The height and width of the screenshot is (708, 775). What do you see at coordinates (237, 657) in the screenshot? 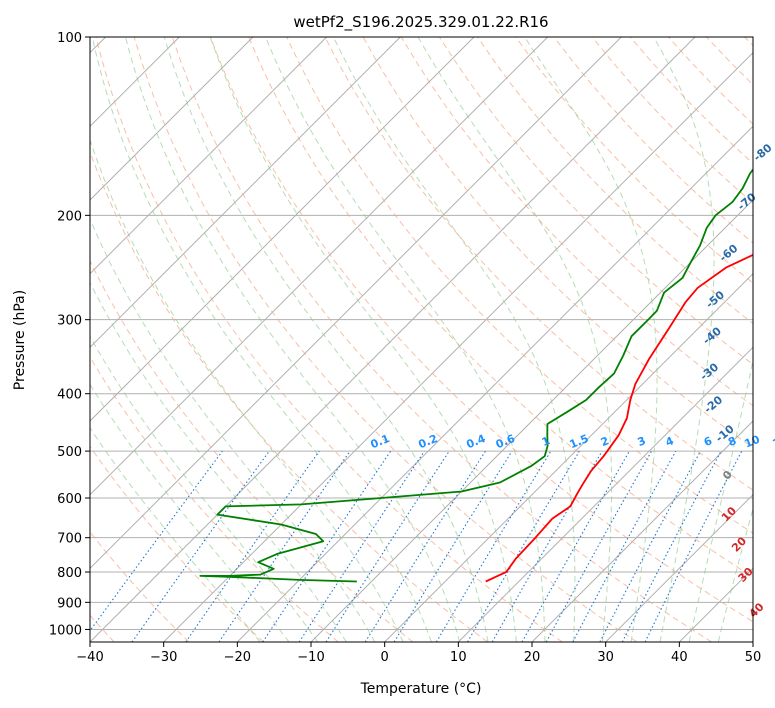
I see `x-tick-label: −20` at bounding box center [237, 657].